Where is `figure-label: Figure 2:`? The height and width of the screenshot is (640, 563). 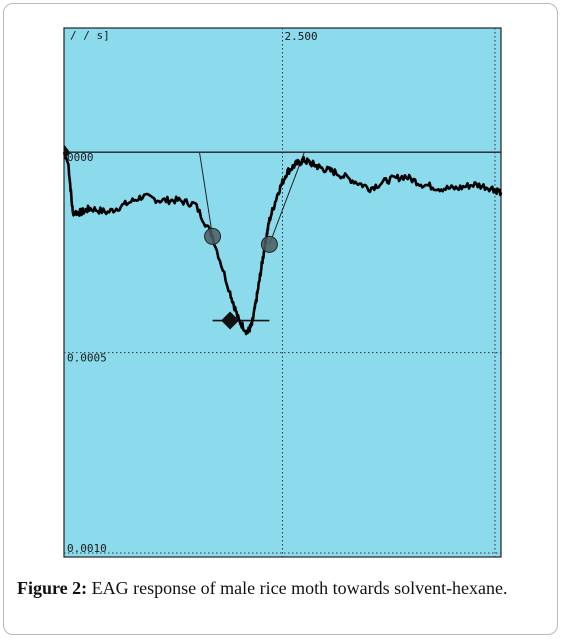 figure-label: Figure 2: is located at coordinates (52, 588).